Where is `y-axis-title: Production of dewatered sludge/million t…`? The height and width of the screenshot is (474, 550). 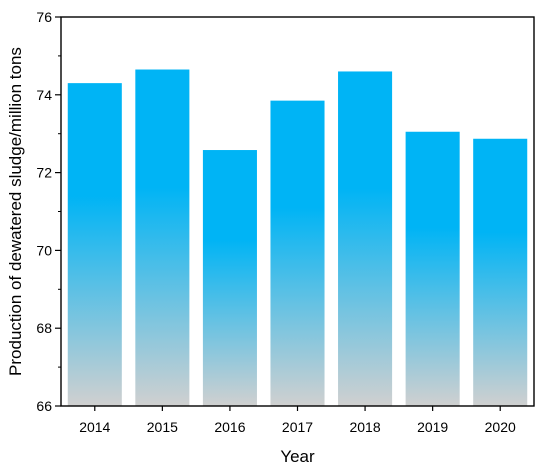 y-axis-title: Production of dewatered sludge/million t… is located at coordinates (15, 211).